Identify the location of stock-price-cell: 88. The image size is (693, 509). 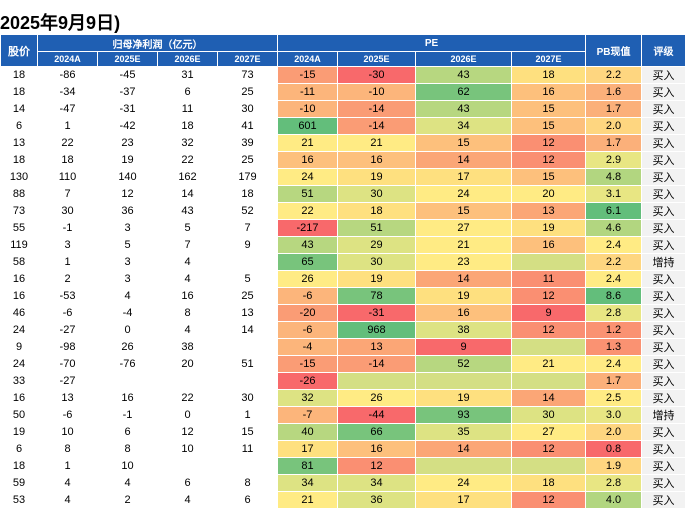
(19, 194).